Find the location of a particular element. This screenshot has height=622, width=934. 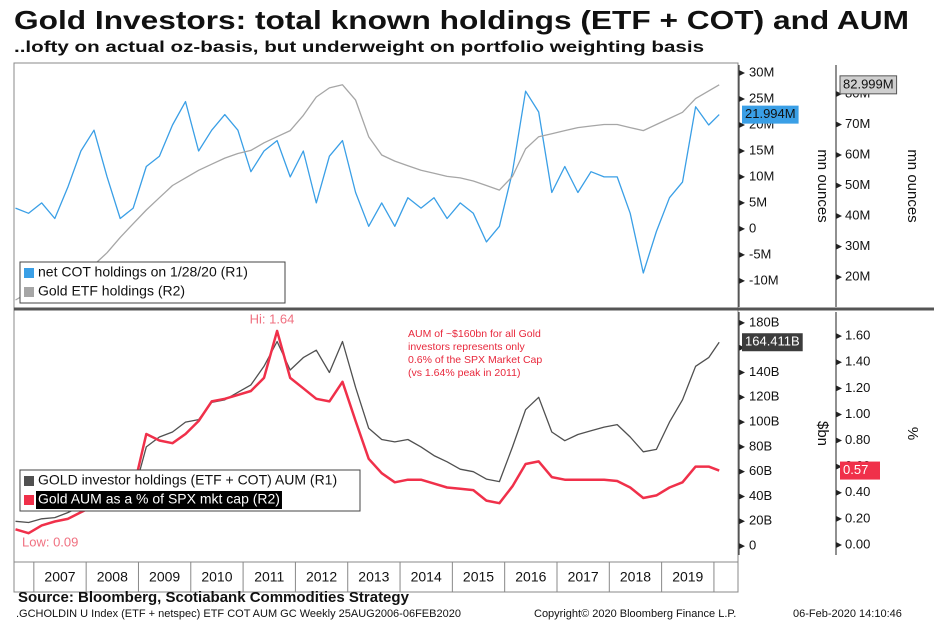

y2-tick-label: 1.20 is located at coordinates (857, 387).